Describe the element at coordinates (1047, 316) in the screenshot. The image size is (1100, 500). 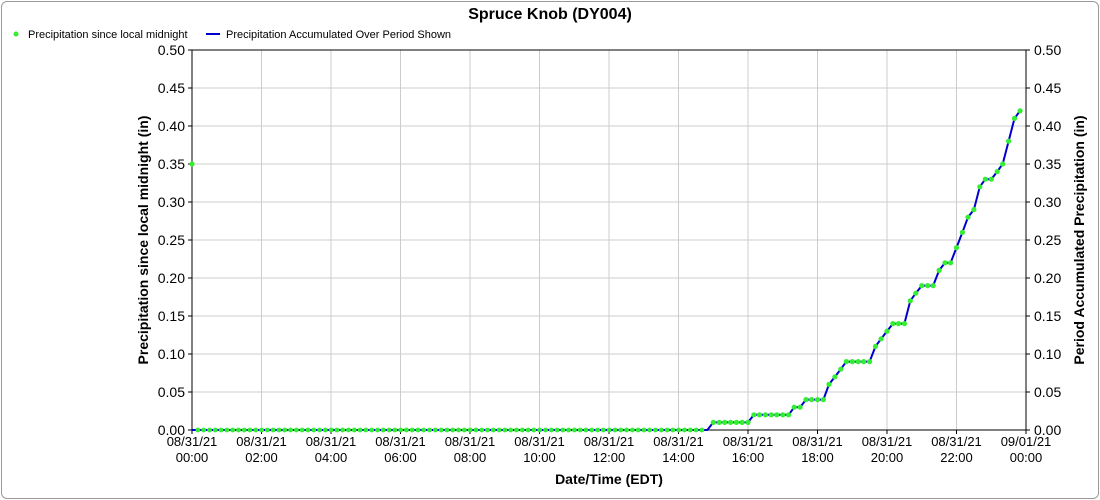
I see `y-tick-label-right: 0.15` at that location.